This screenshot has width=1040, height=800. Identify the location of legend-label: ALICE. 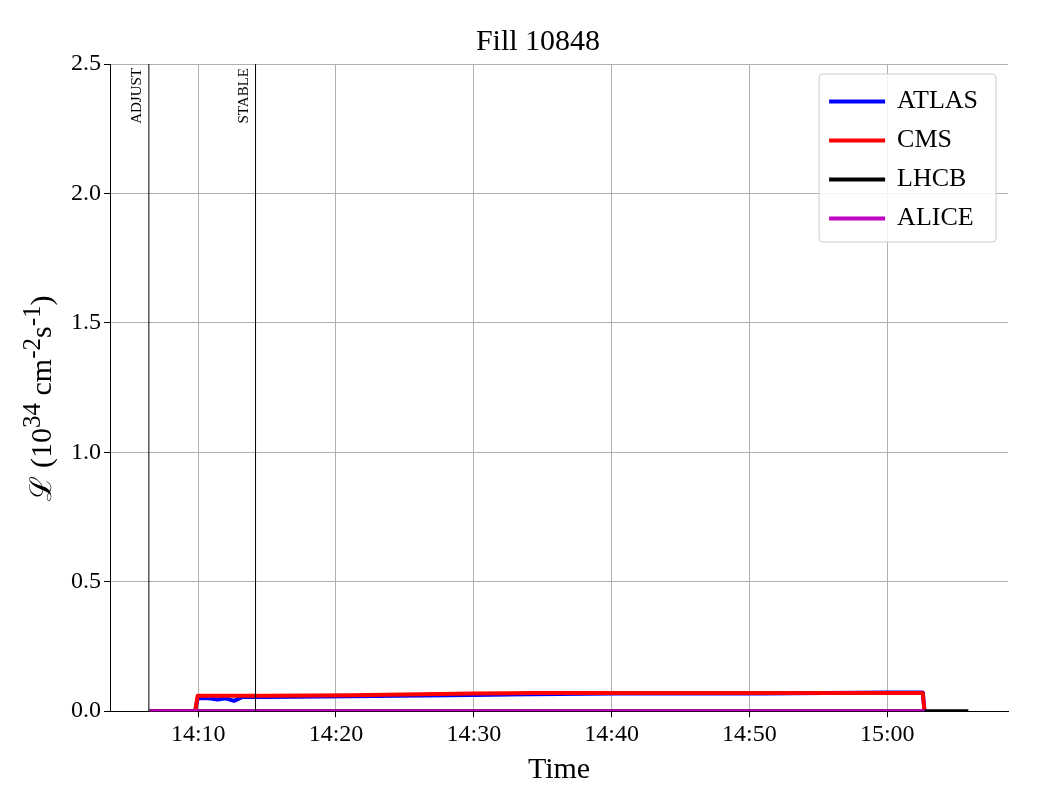
(935, 217).